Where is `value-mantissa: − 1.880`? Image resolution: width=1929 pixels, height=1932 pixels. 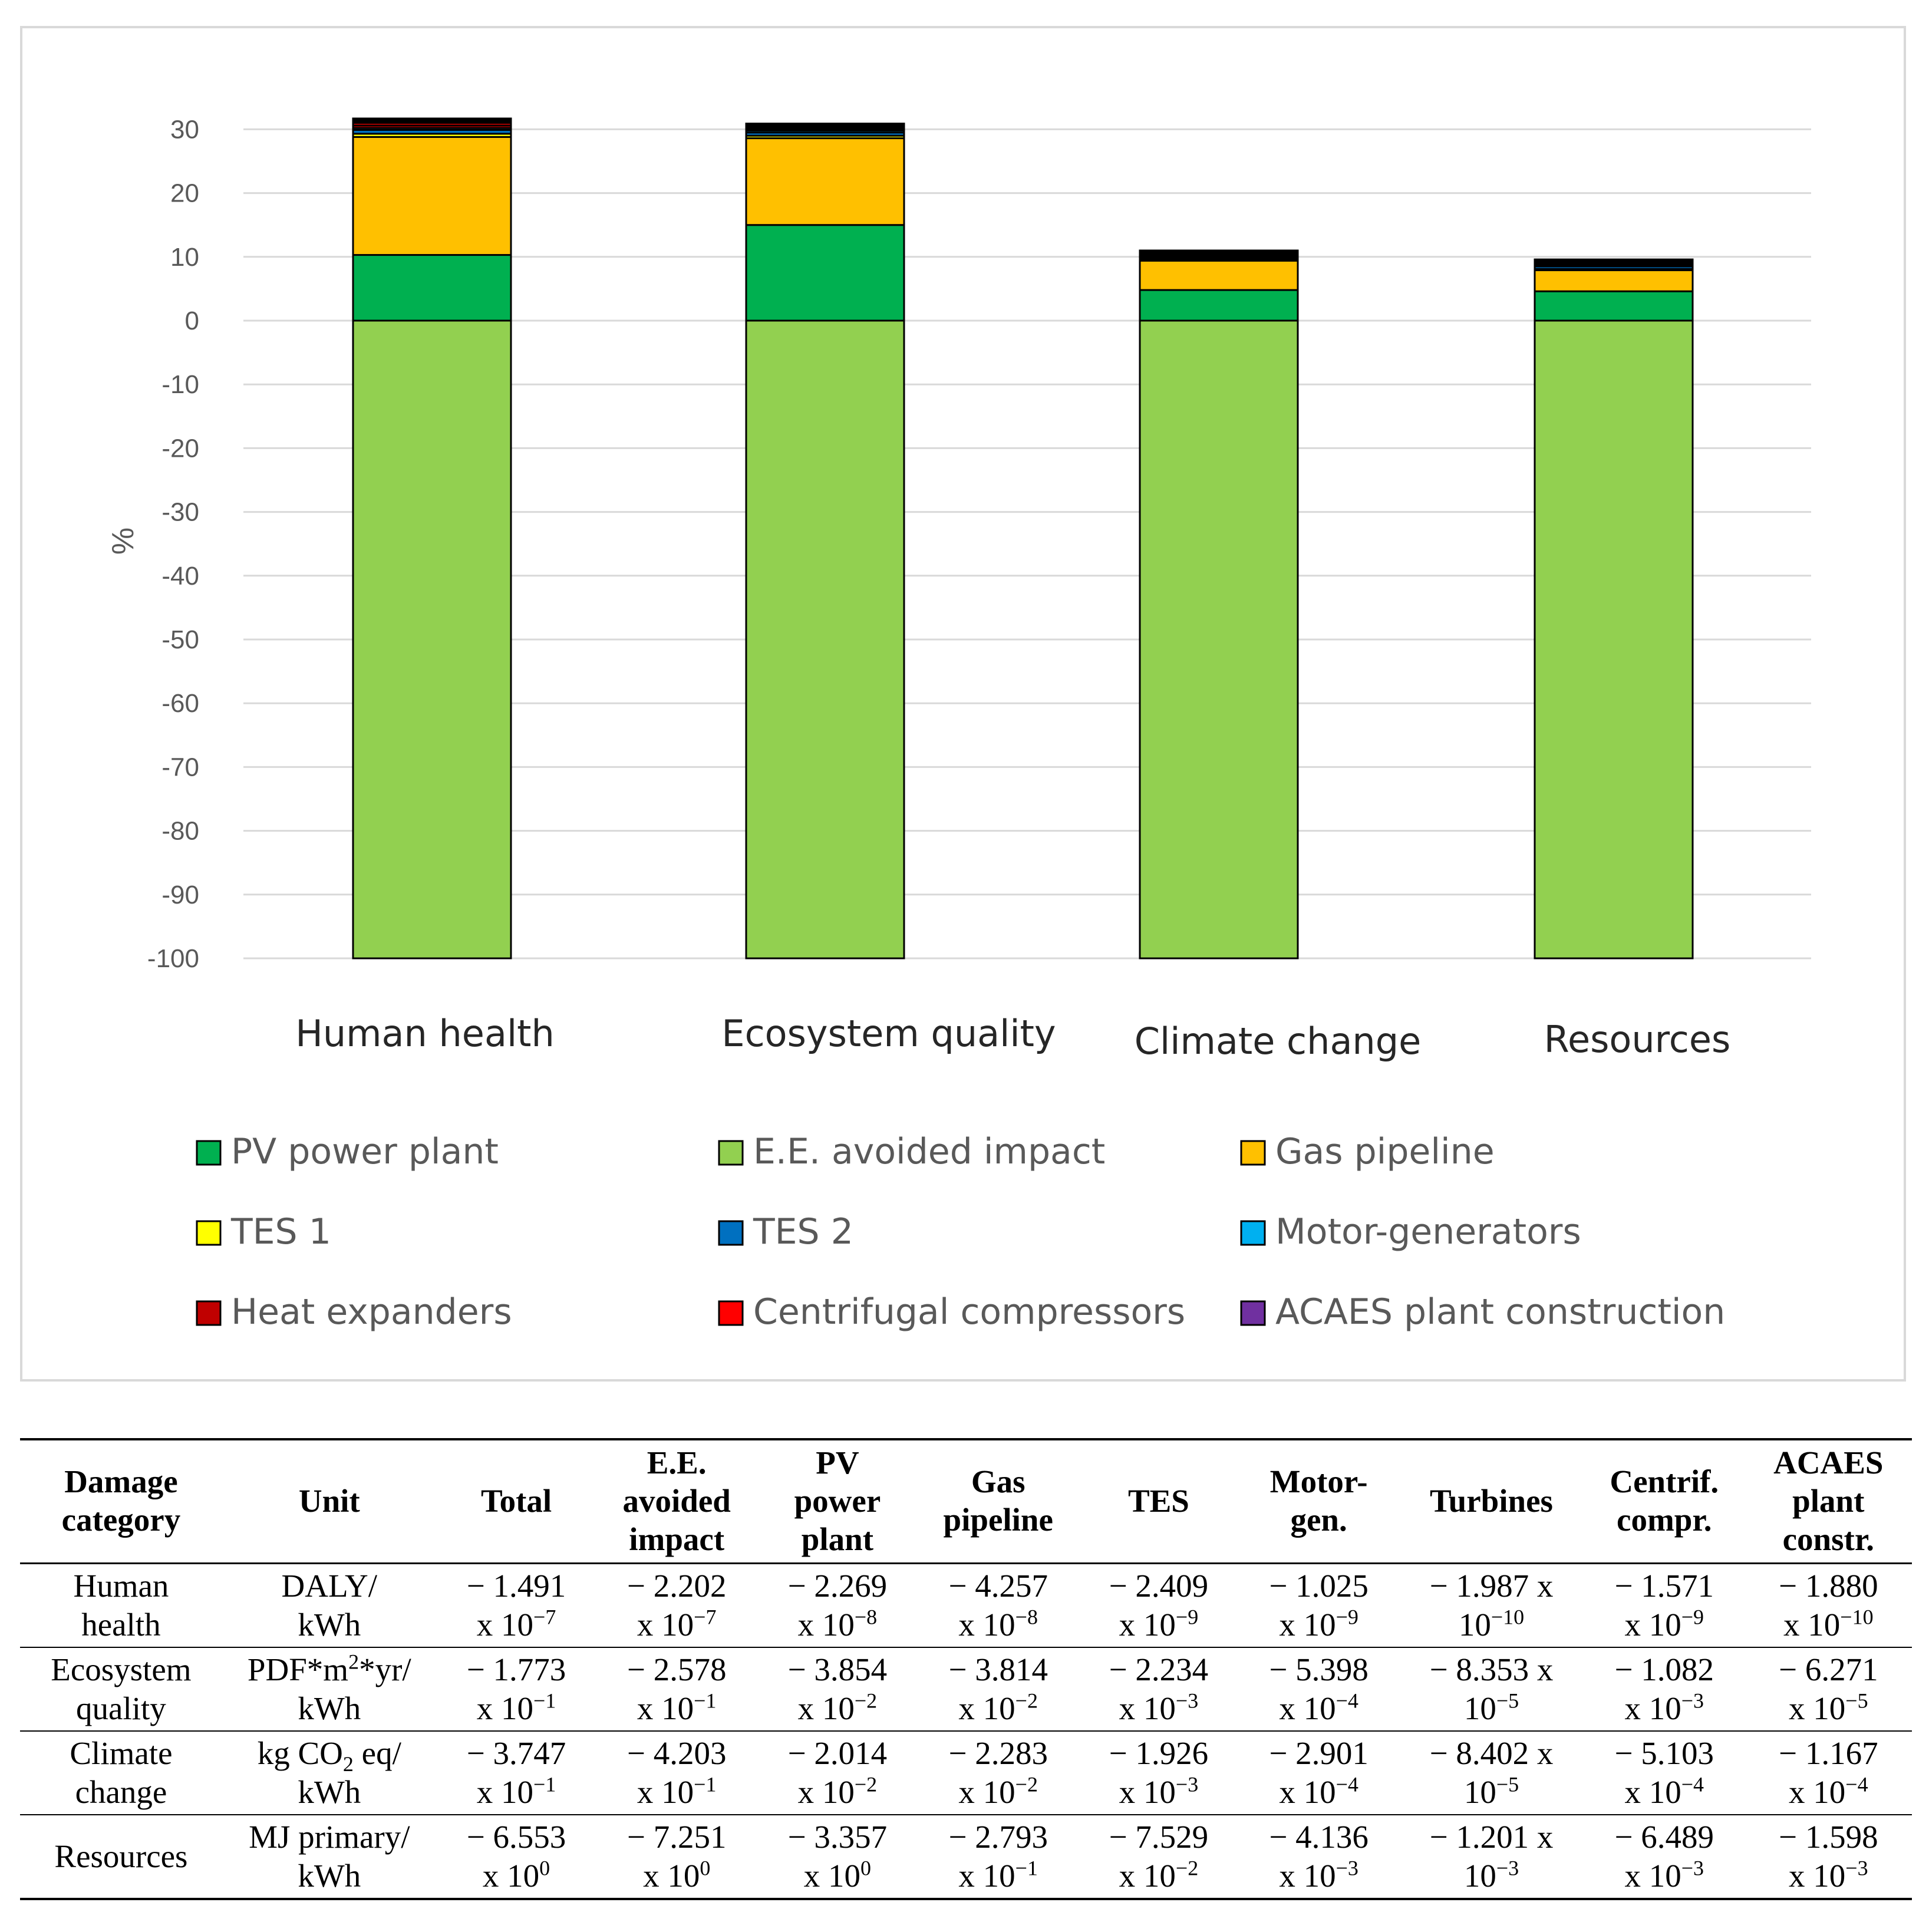 value-mantissa: − 1.880 is located at coordinates (1829, 1585).